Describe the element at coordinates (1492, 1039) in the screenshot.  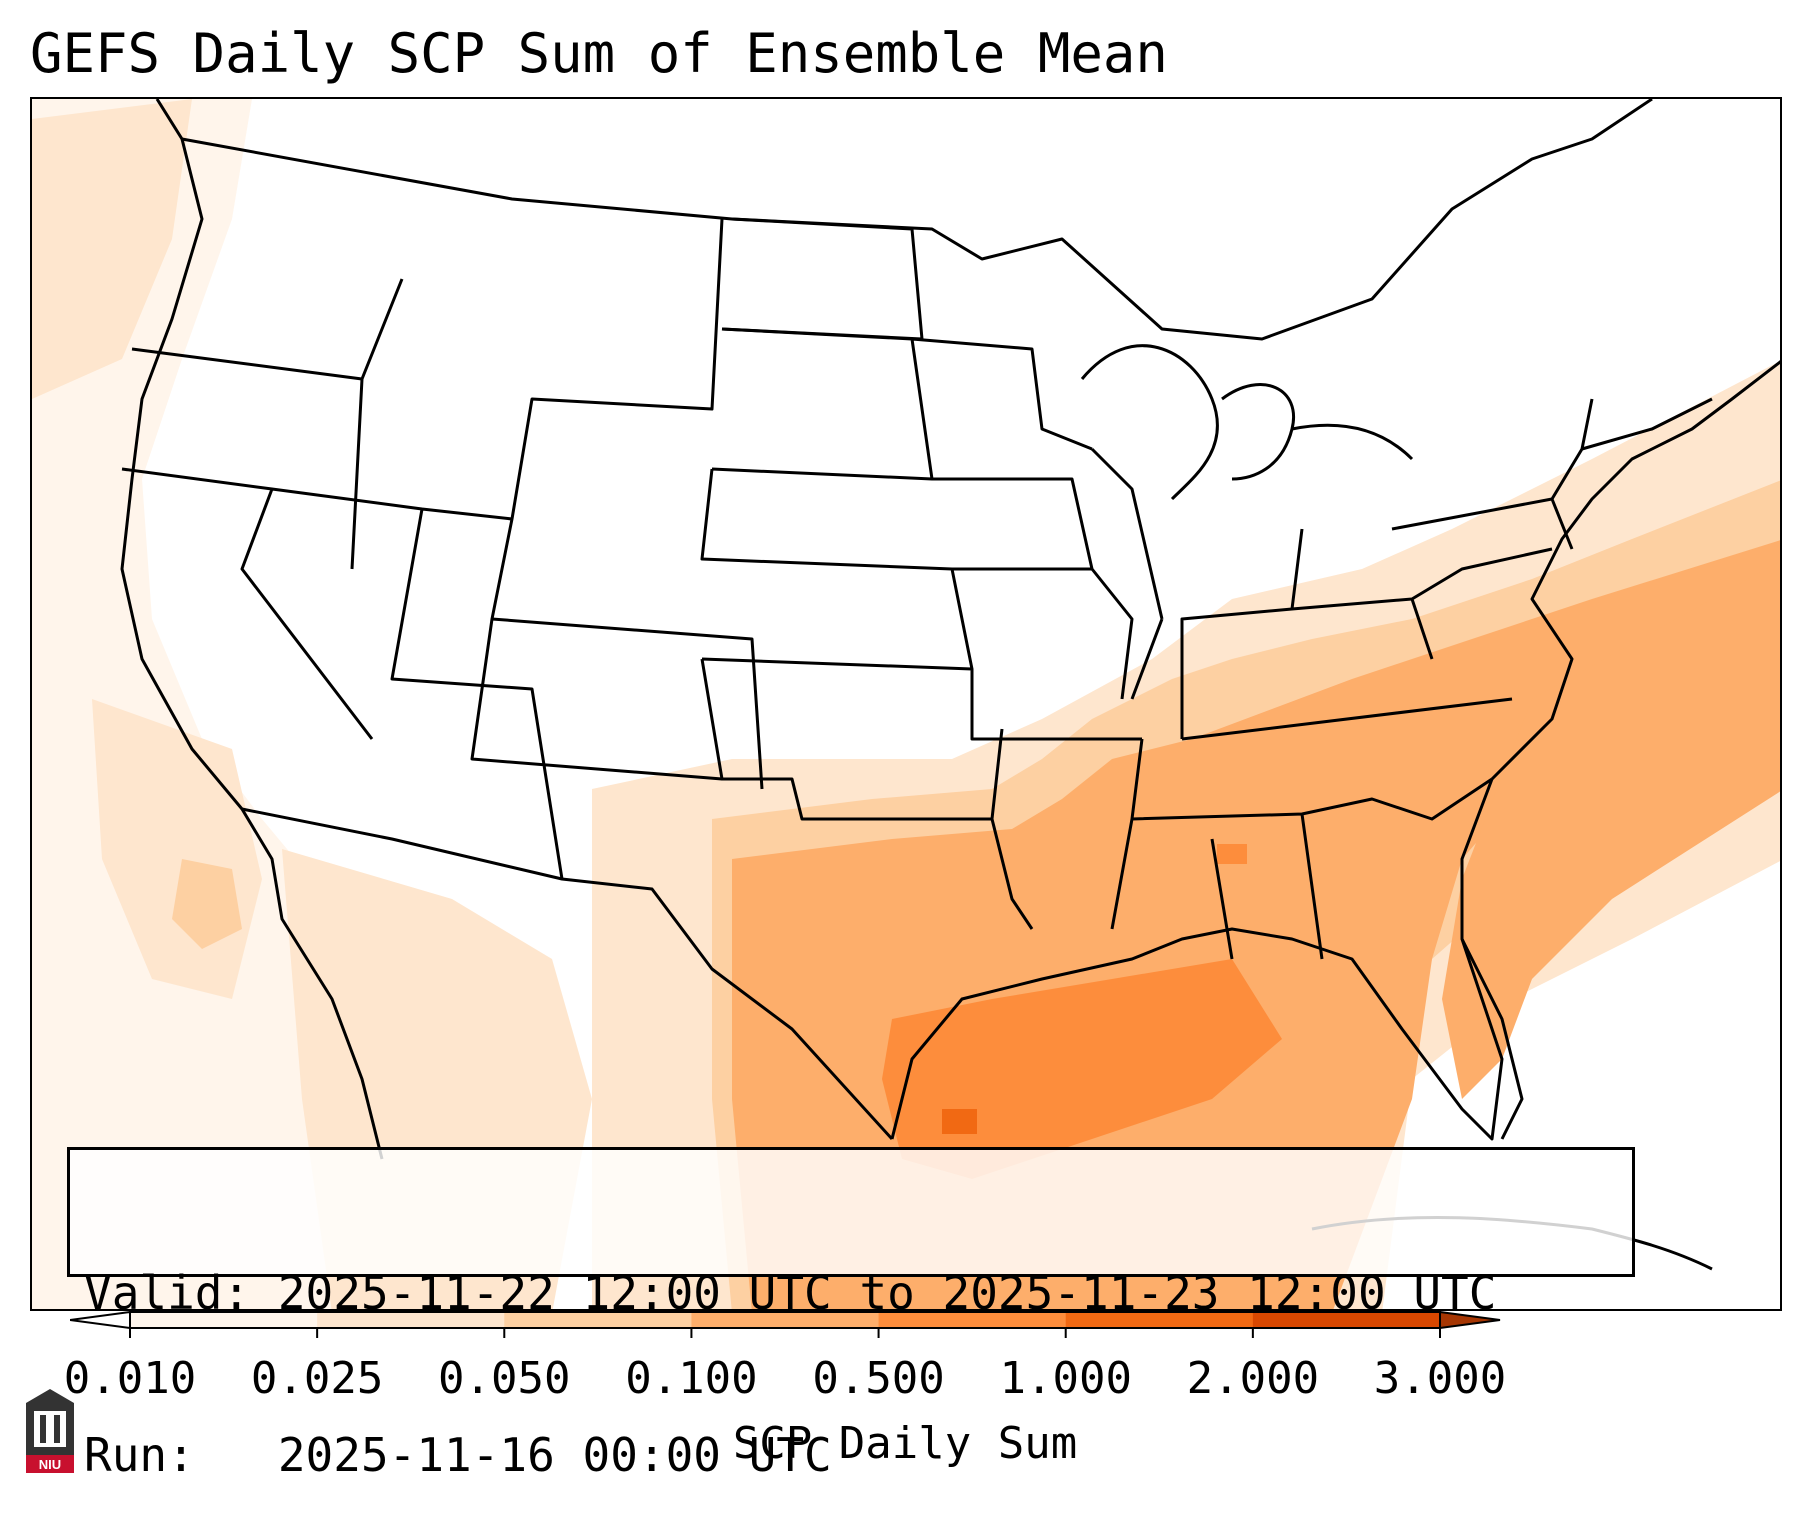
I see `florida-peninsula` at that location.